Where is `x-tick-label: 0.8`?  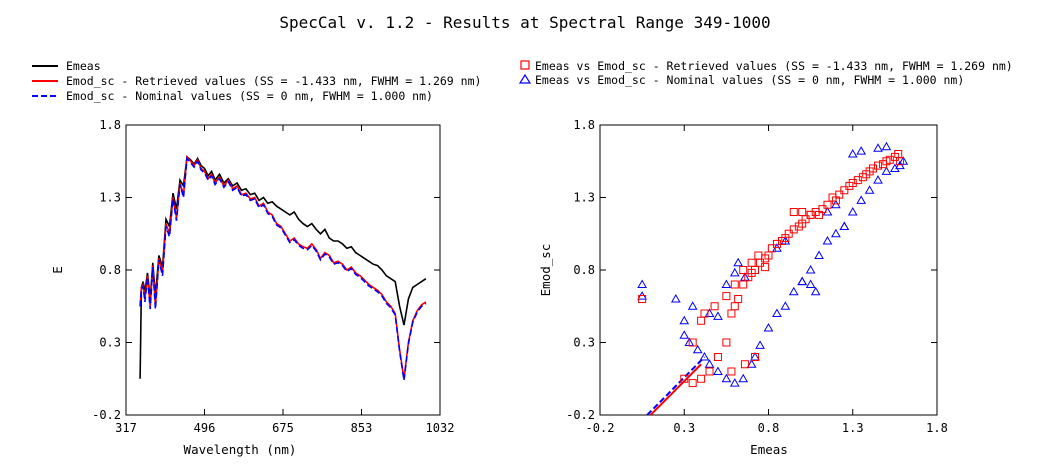 x-tick-label: 0.8 is located at coordinates (769, 428).